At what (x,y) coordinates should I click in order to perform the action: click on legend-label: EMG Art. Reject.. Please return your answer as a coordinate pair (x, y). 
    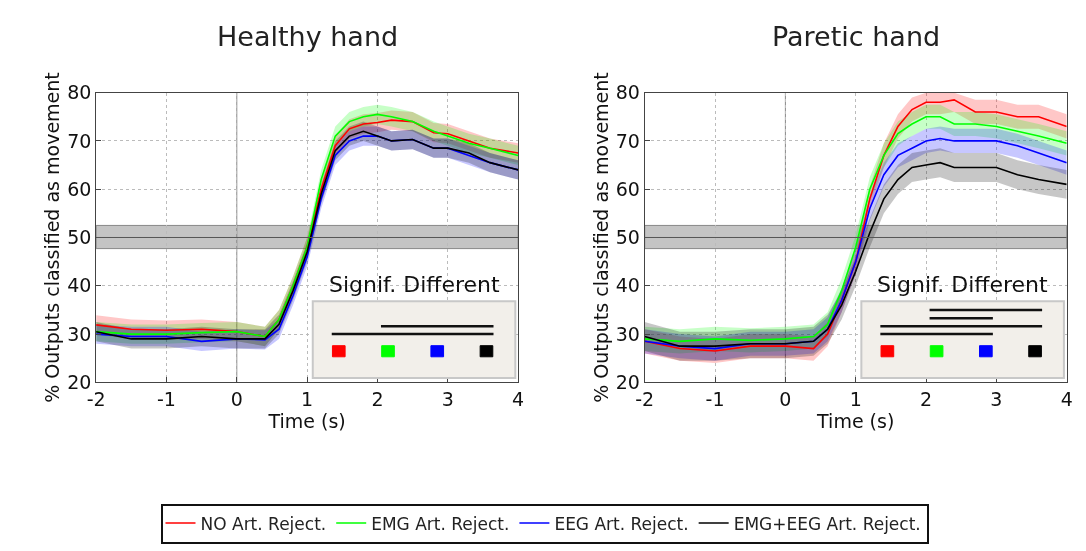
    Looking at the image, I should click on (440, 523).